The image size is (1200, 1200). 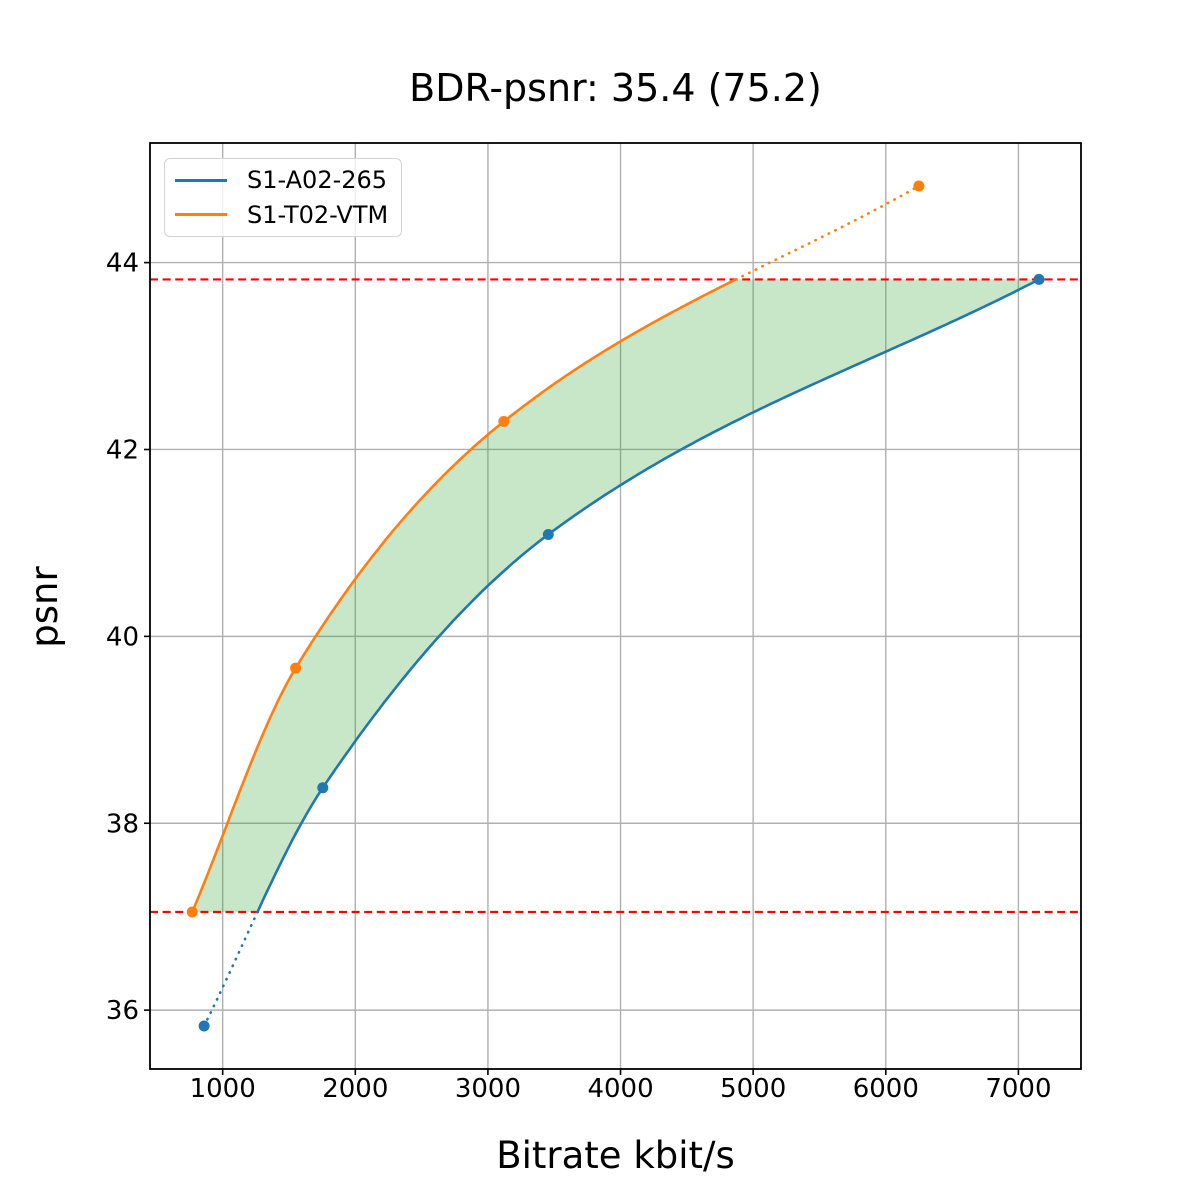 I want to click on legend-label-s1-a02-265: S1-A02-265, so click(x=317, y=180).